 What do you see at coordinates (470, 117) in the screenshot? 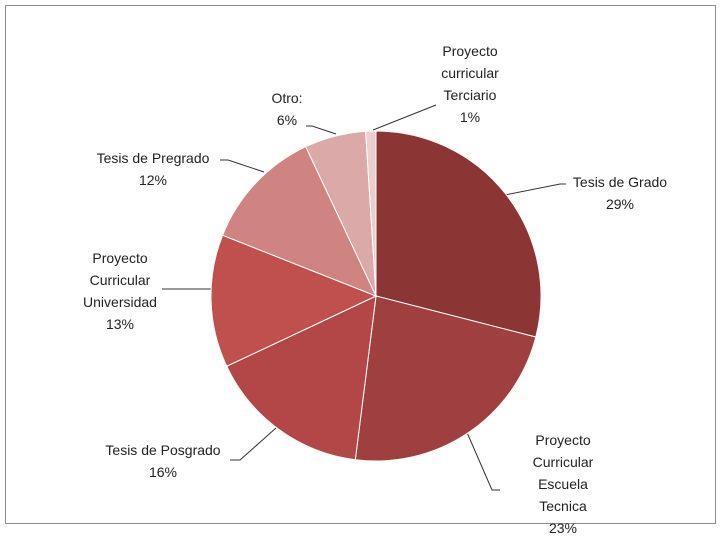
I see `value-label: 1%` at bounding box center [470, 117].